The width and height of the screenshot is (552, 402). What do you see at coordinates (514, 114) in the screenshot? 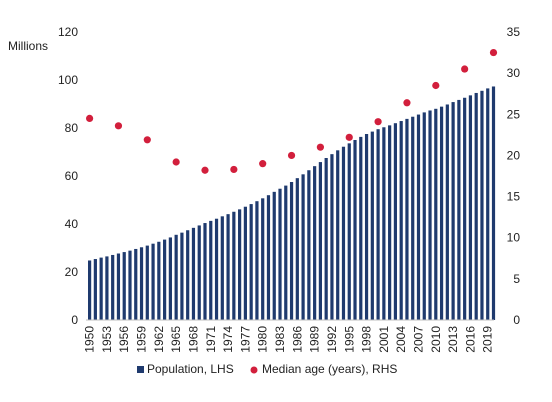
I see `right-axis-tick-label: 25` at bounding box center [514, 114].